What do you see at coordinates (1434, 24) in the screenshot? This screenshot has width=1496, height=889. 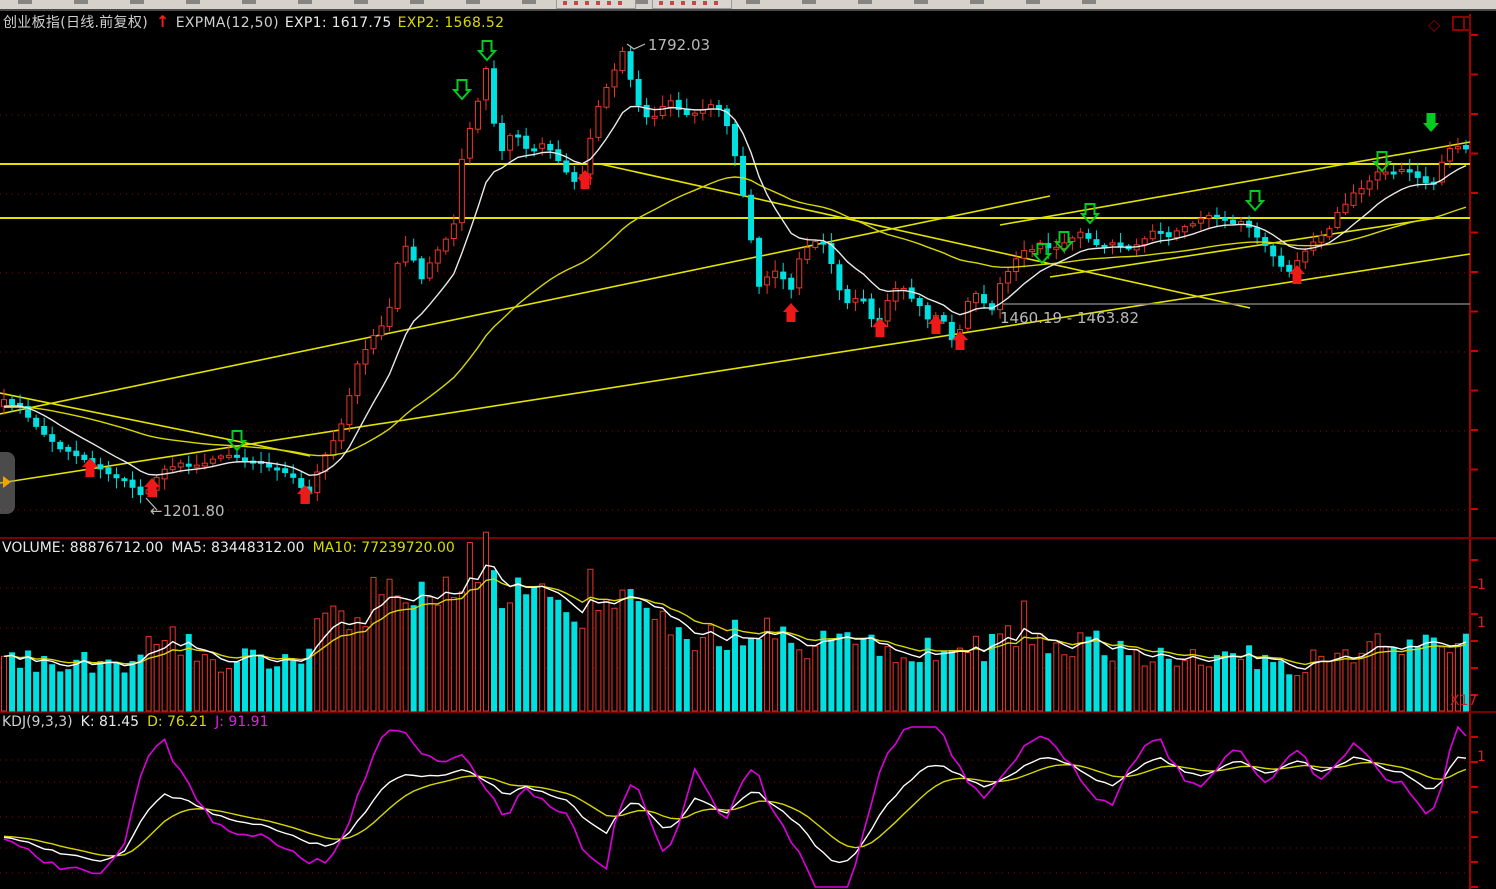 I see `diamond-icon: ◇` at bounding box center [1434, 24].